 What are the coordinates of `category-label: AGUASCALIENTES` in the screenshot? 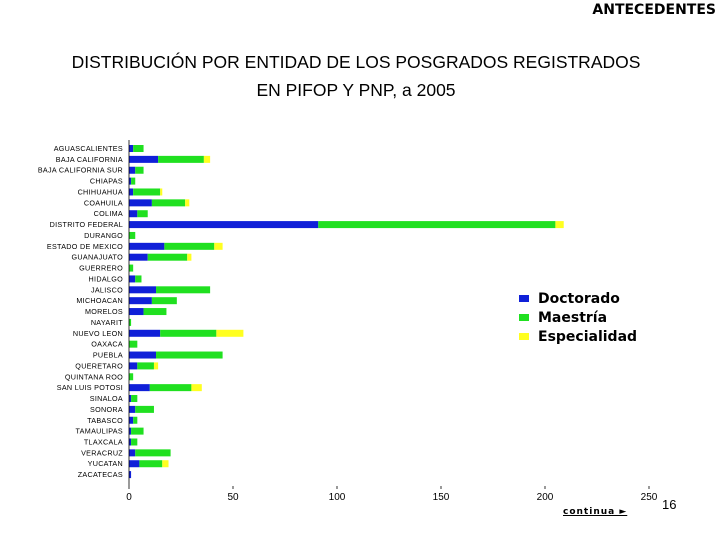 It's located at (88, 148).